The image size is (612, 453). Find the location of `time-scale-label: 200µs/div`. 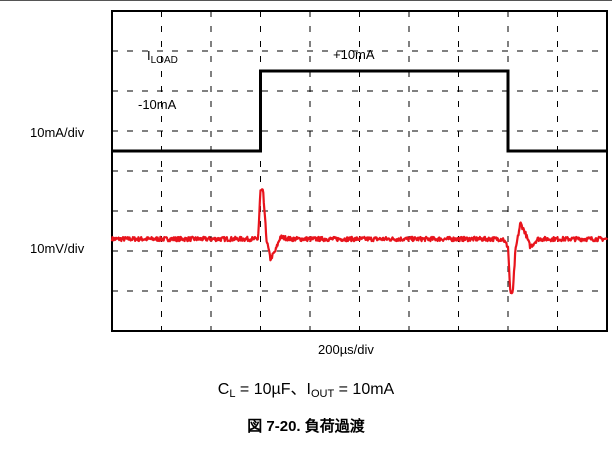

time-scale-label: 200µs/div is located at coordinates (346, 349).